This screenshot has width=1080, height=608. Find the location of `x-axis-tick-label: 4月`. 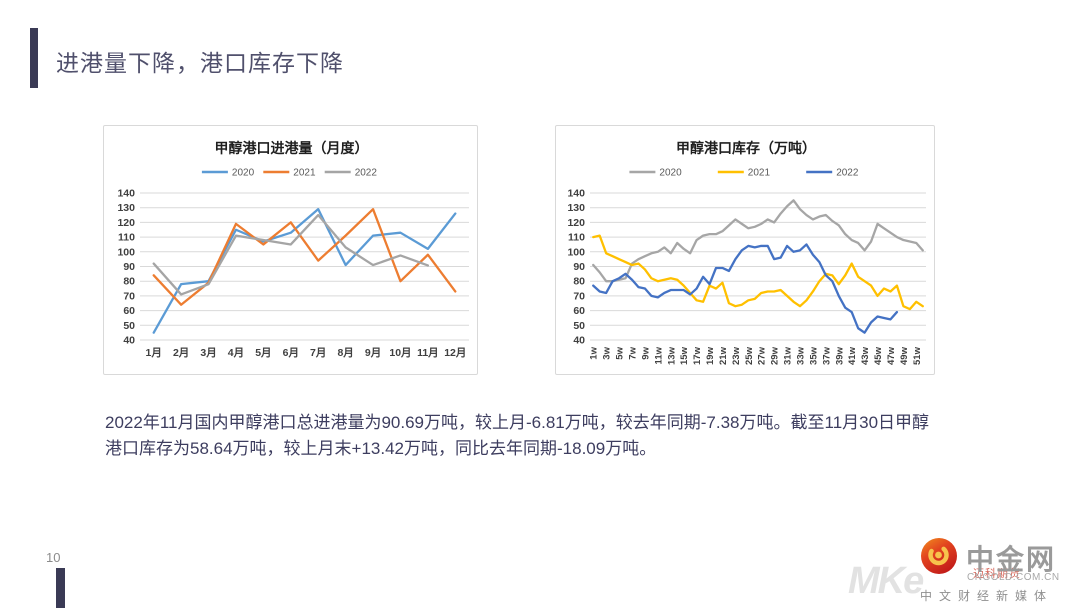

x-axis-tick-label: 4月 is located at coordinates (236, 353).